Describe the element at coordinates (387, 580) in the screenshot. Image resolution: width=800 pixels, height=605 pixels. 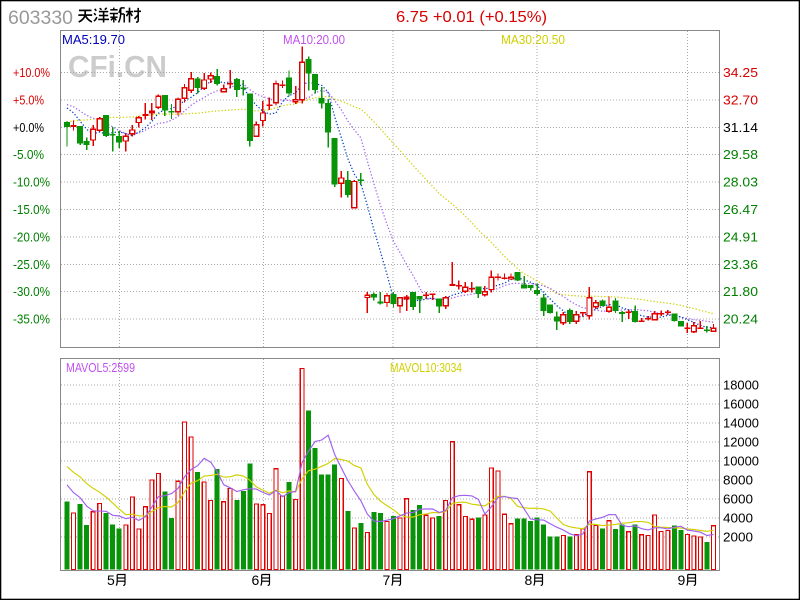
I see `svg-text: 7` at that location.